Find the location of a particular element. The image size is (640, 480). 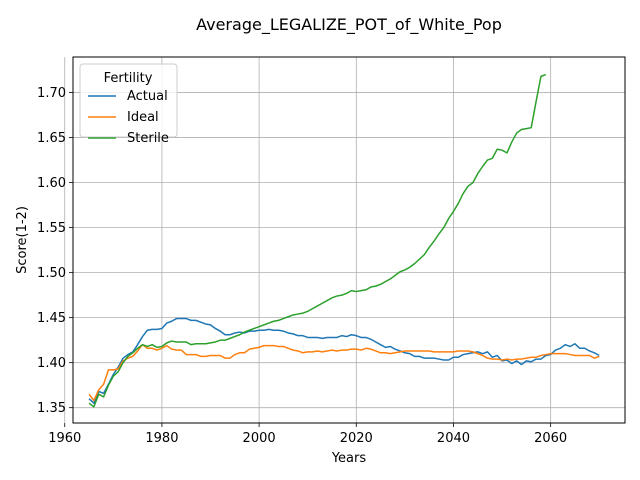

x-tick-label: 2060 is located at coordinates (550, 438).